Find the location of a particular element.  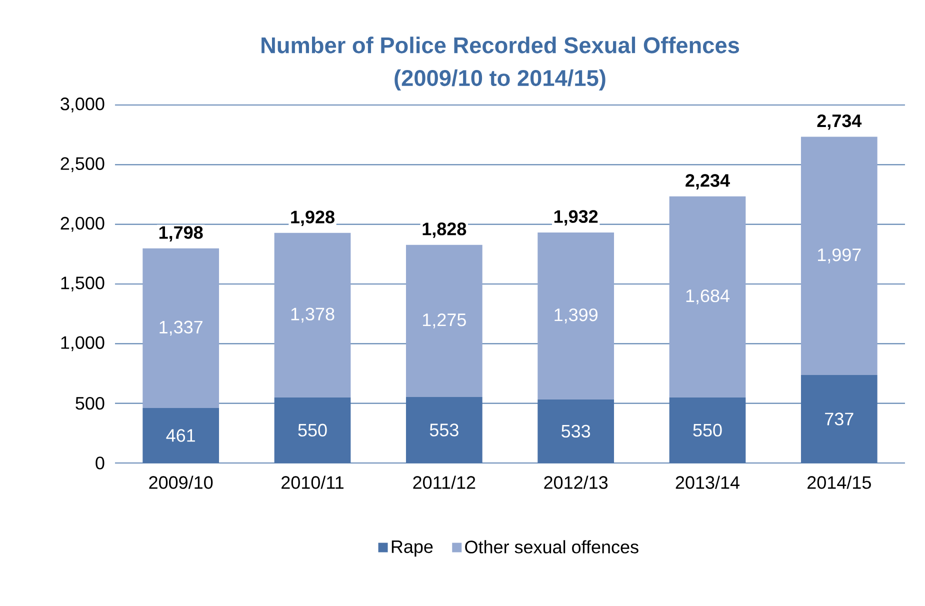

x-tick-label: 2014/15 is located at coordinates (839, 482).